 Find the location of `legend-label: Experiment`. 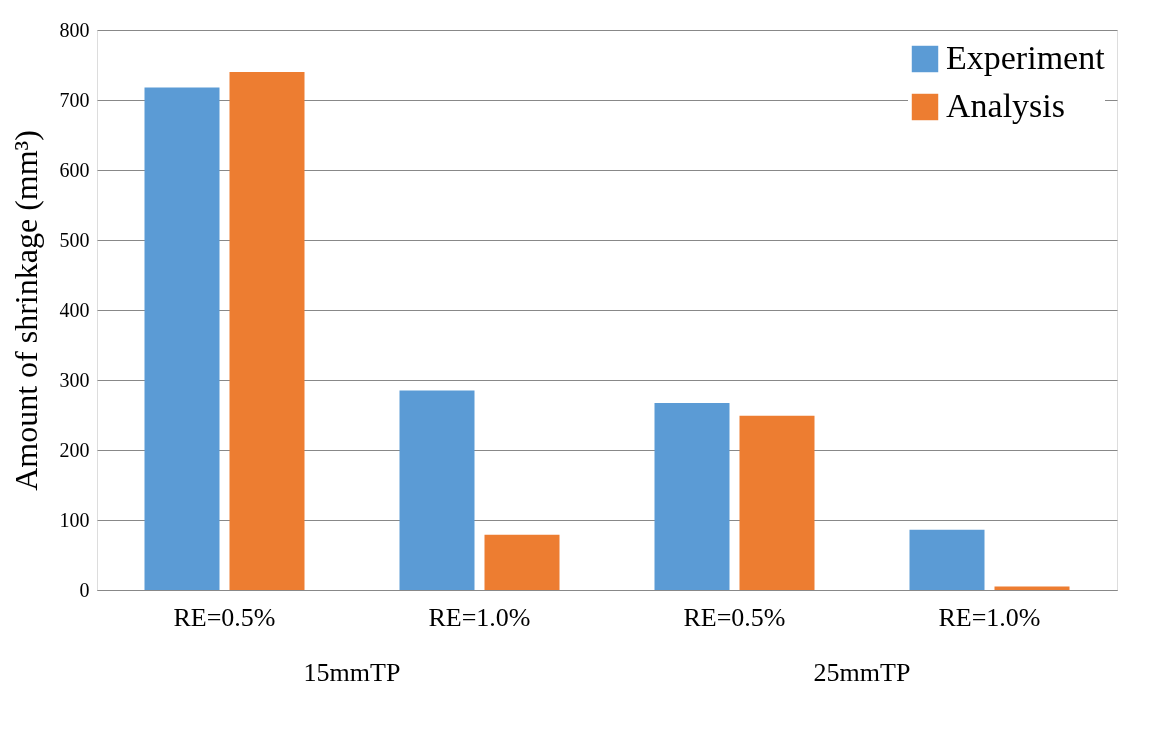

legend-label: Experiment is located at coordinates (1026, 57).